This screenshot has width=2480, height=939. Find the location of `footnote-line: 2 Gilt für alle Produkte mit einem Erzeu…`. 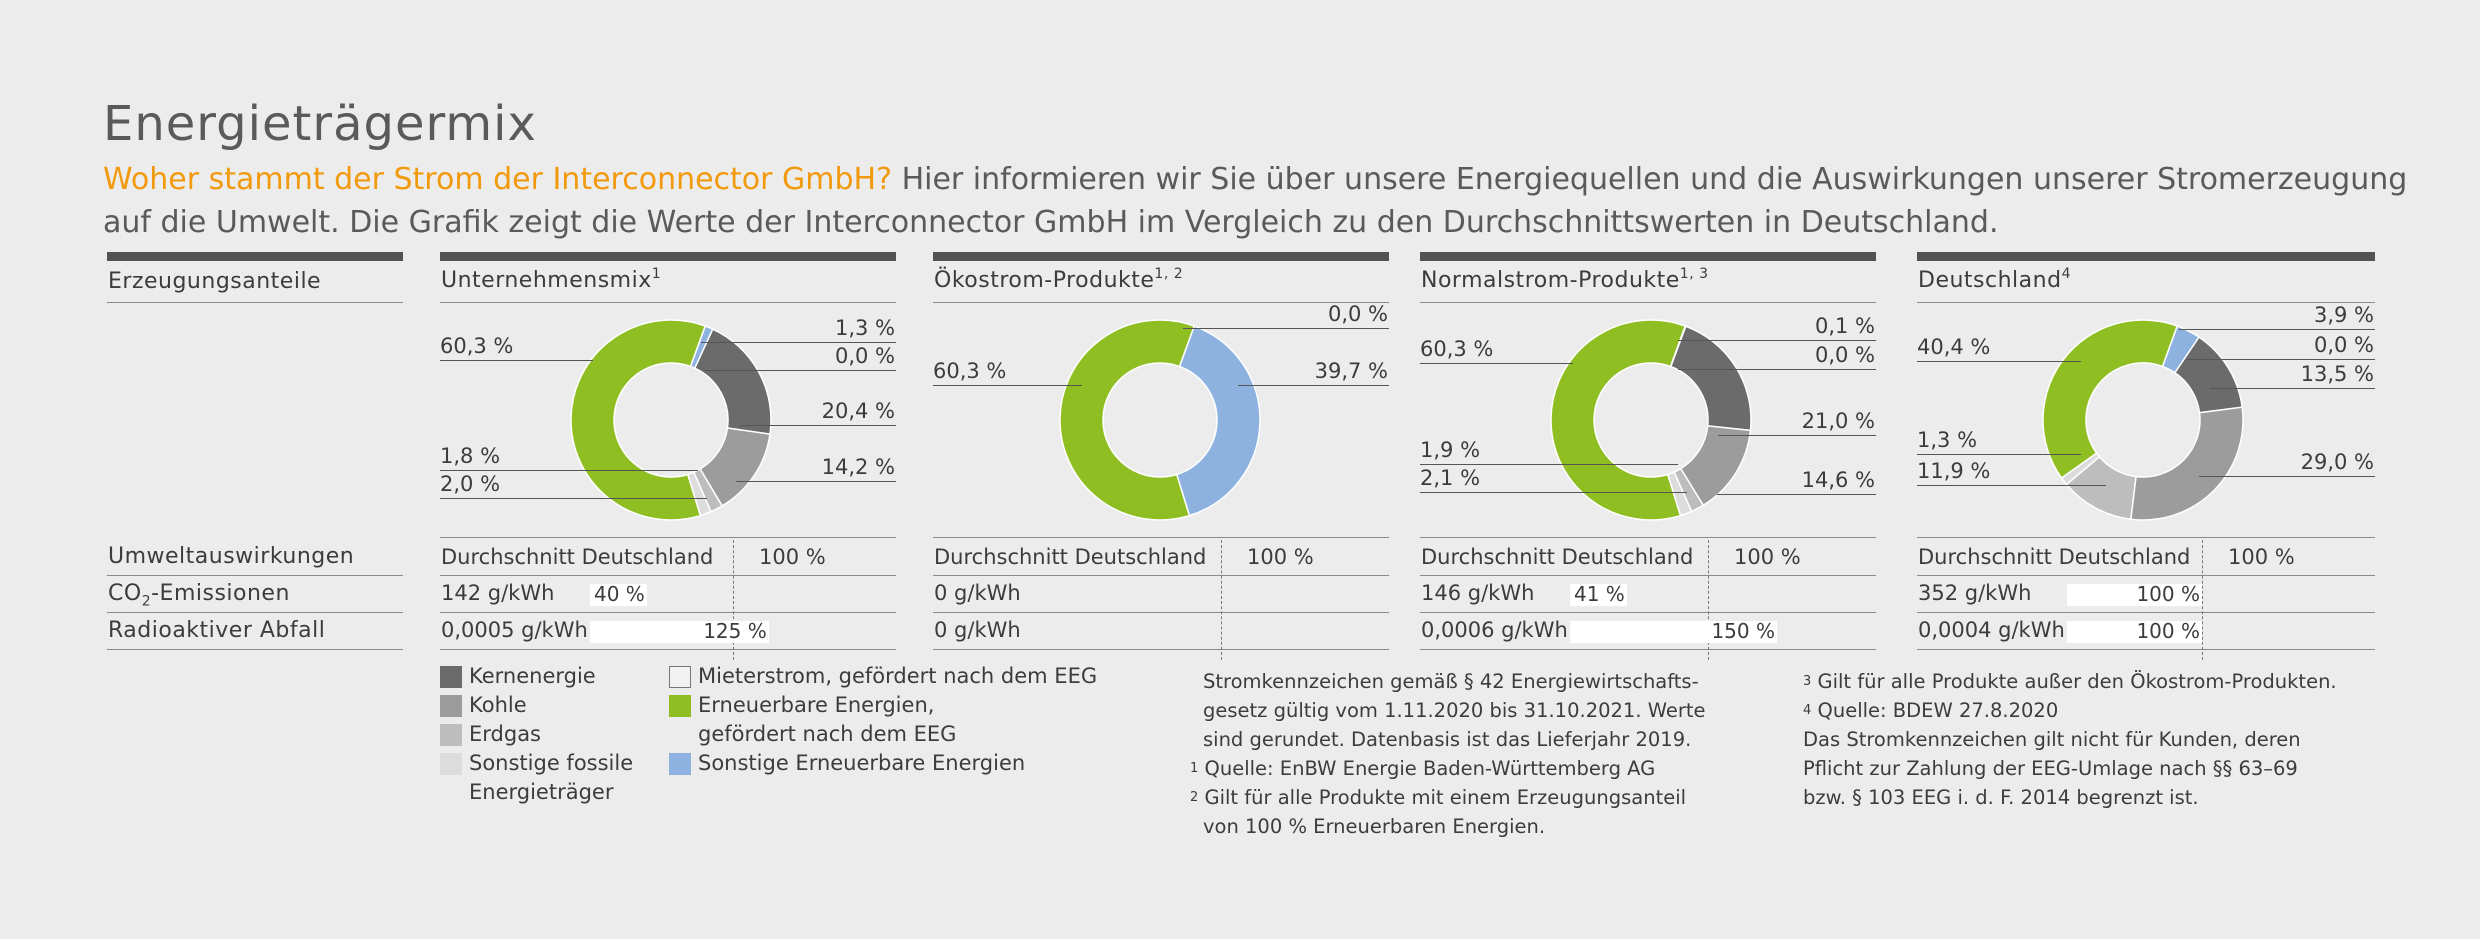

footnote-line: 2 Gilt für alle Produkte mit einem Erzeu… is located at coordinates (1438, 797).